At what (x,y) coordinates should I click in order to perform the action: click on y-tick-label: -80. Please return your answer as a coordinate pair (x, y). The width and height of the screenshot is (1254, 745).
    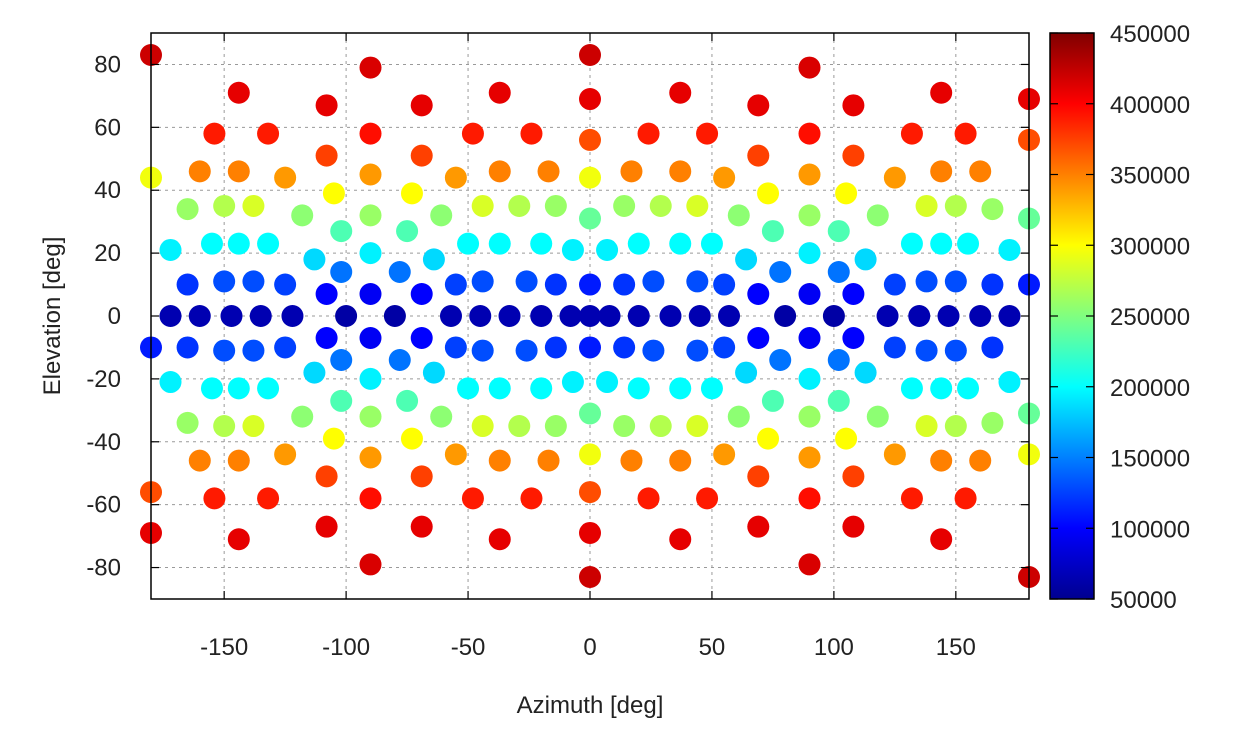
    Looking at the image, I should click on (103, 568).